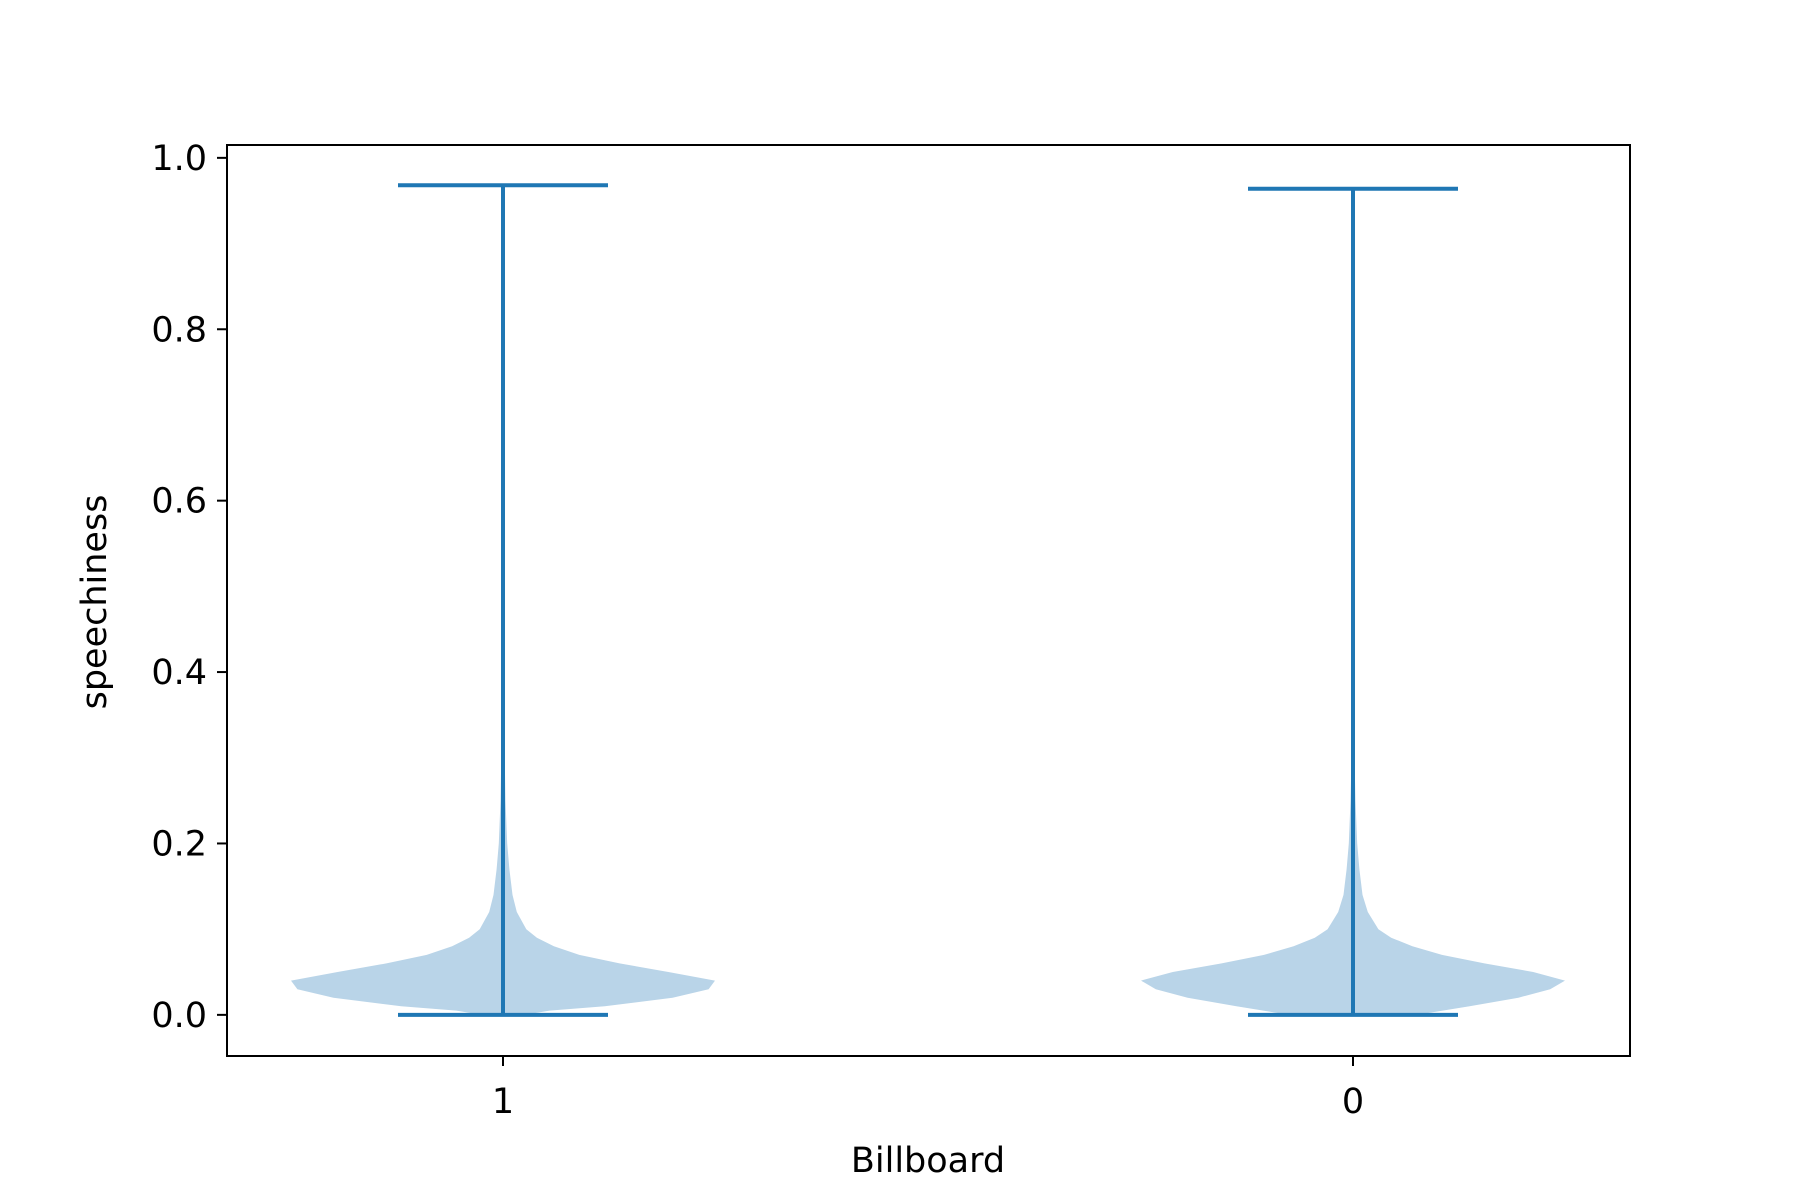  I want to click on x-axis-label: Billboard, so click(928, 1161).